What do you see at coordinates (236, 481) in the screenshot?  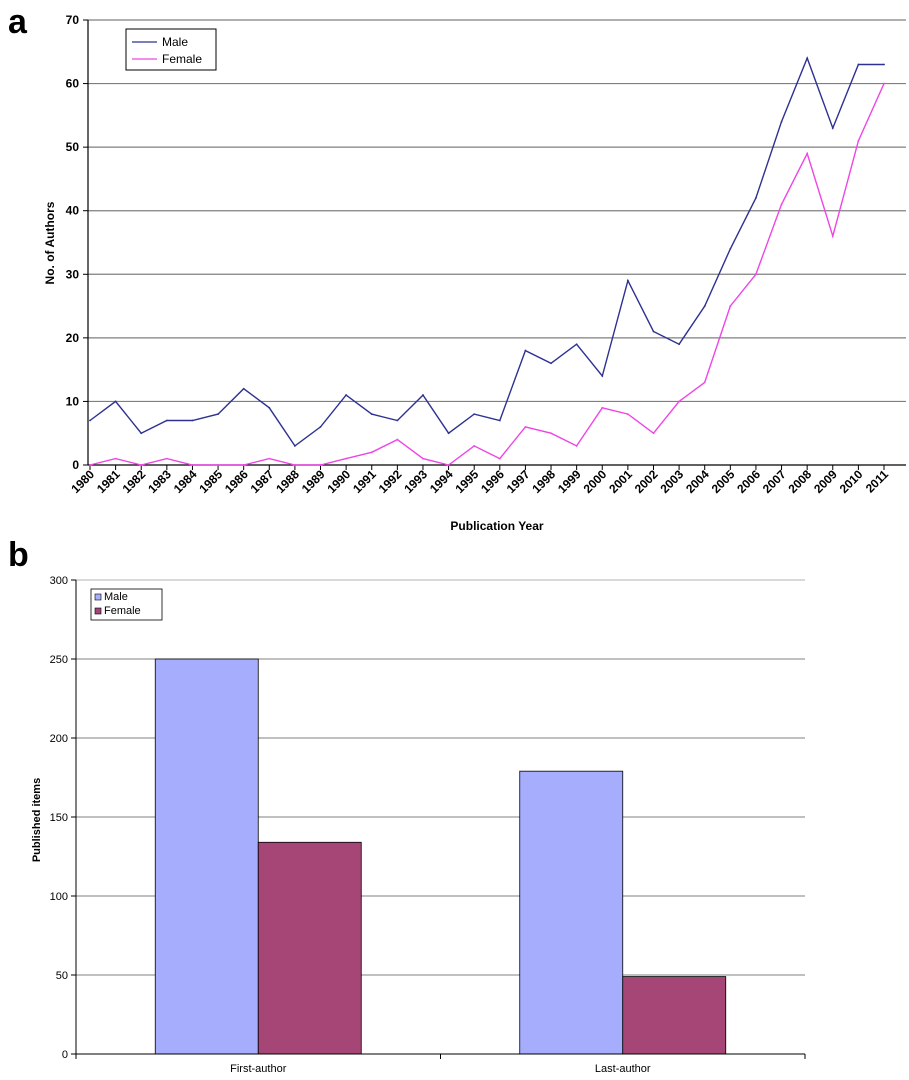 I see `x-tick-label: 1986` at bounding box center [236, 481].